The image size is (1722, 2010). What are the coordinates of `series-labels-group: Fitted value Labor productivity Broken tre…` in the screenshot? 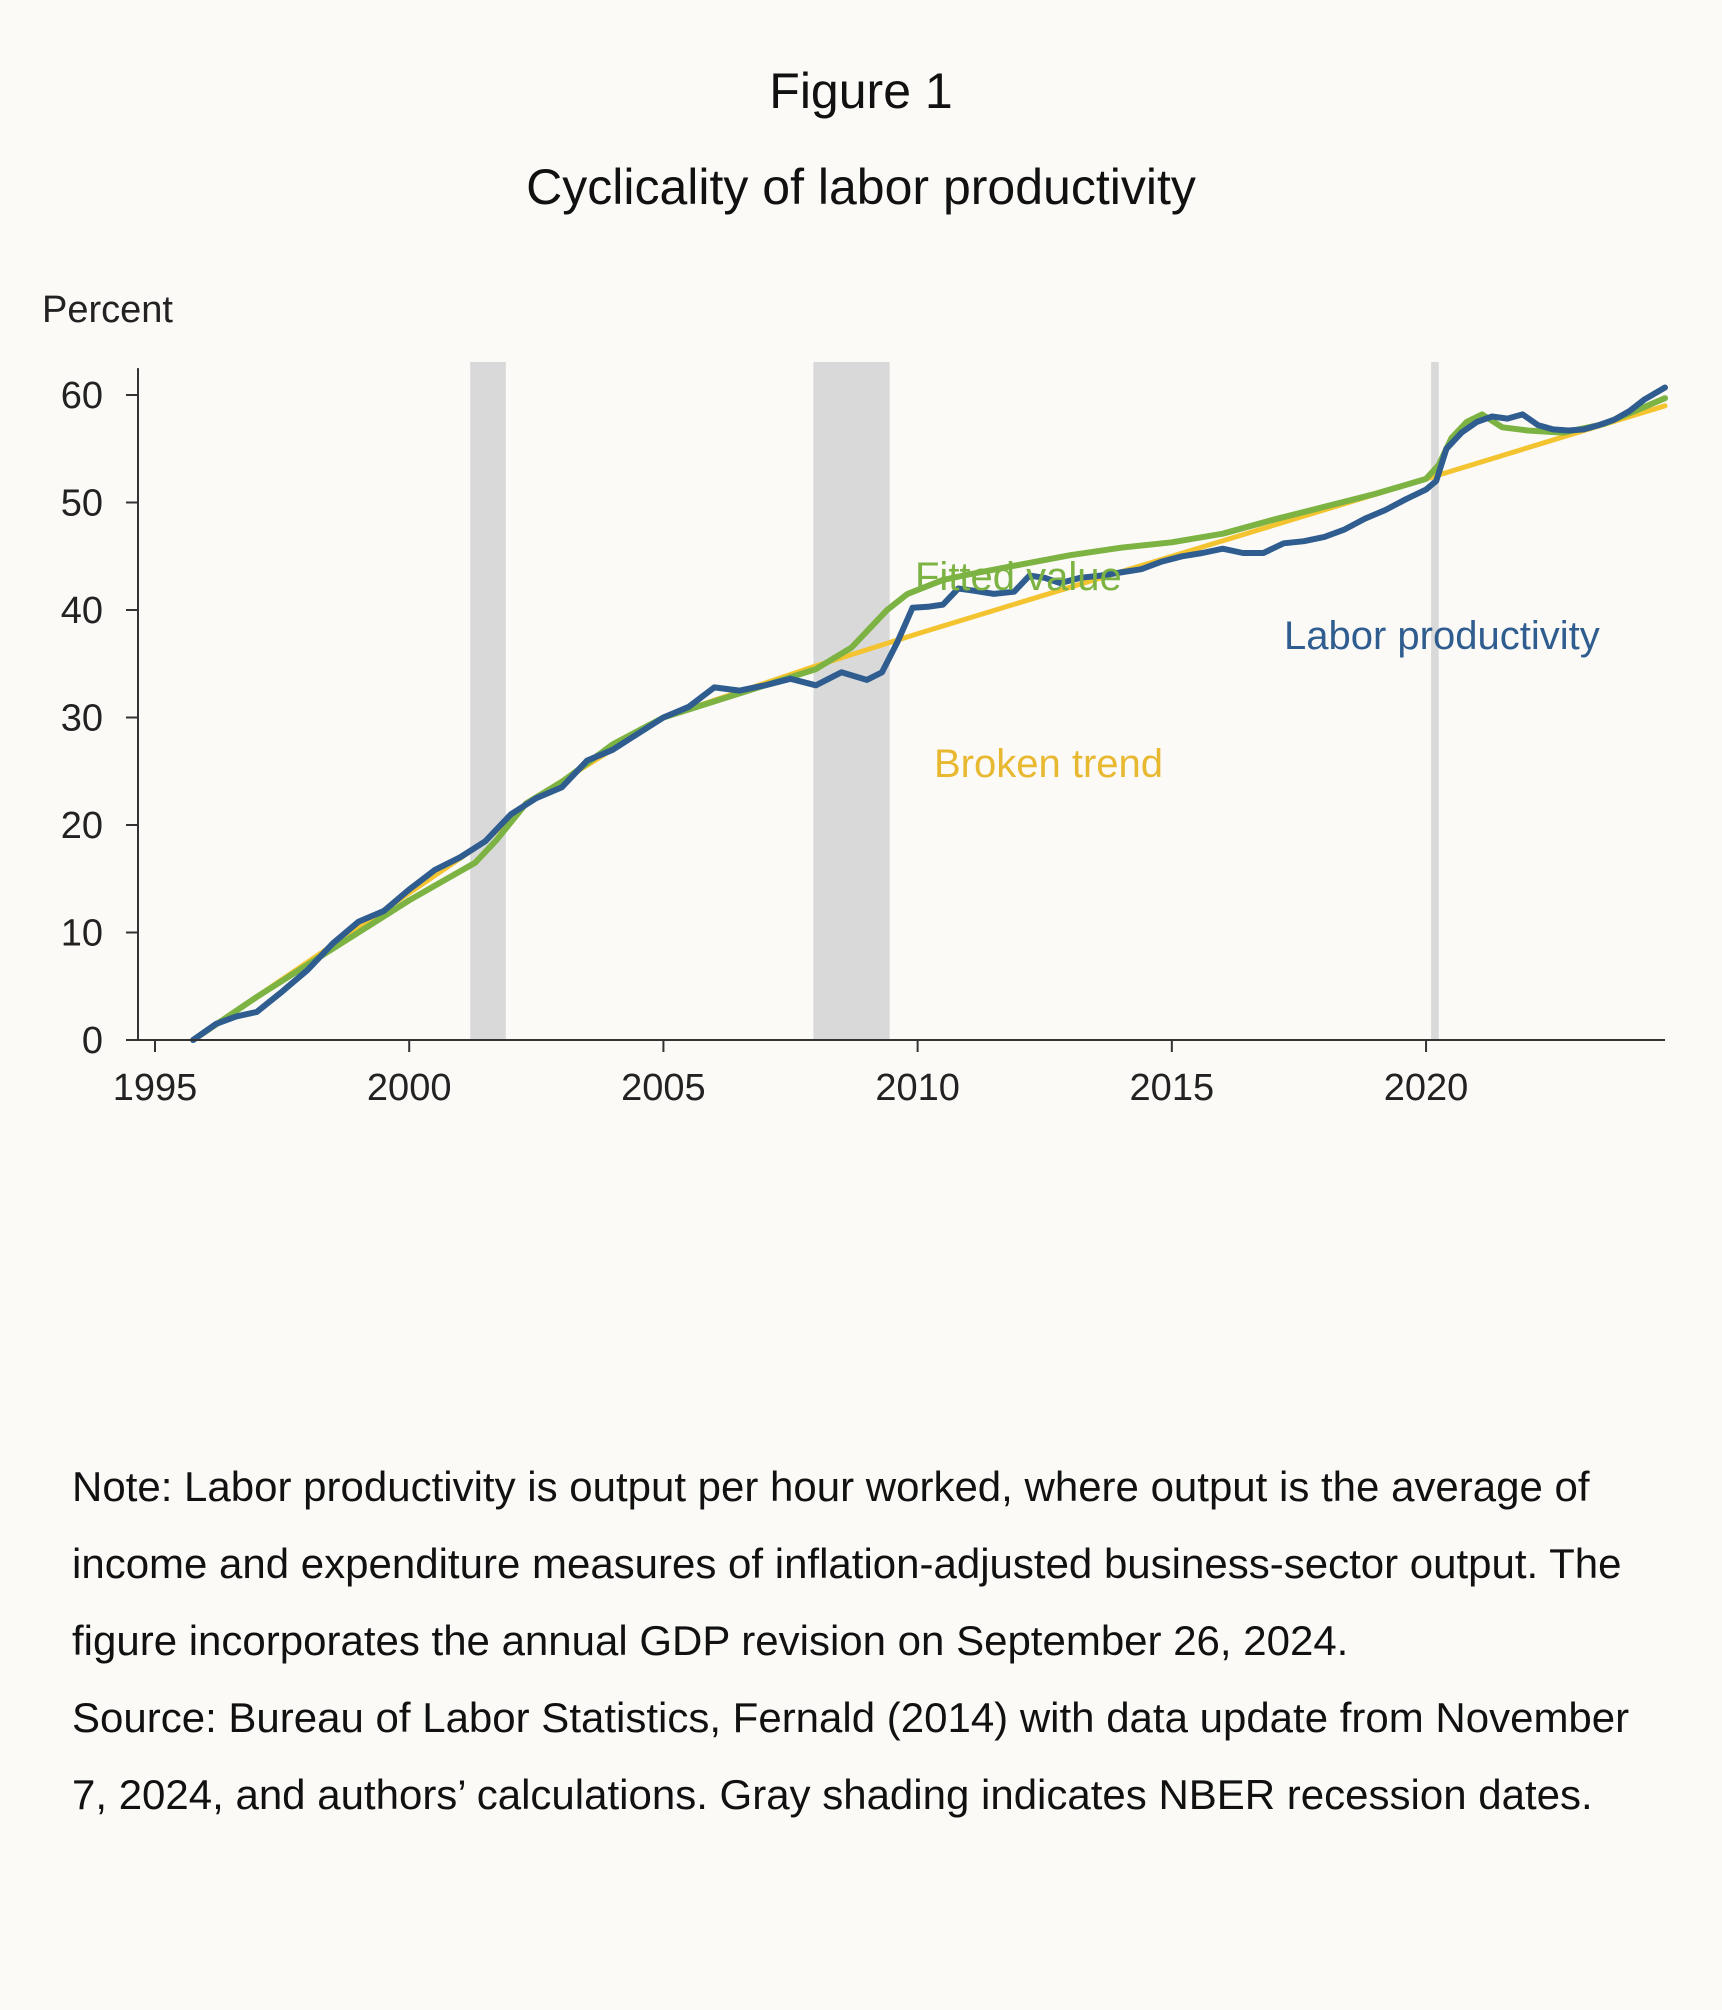 It's located at (1257, 670).